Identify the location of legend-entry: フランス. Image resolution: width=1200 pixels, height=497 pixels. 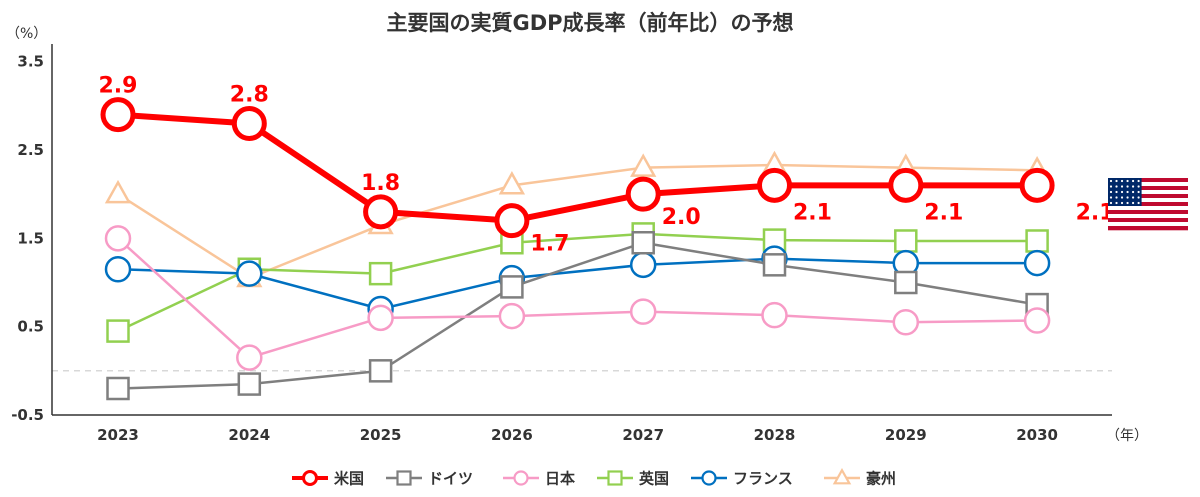
(742, 479).